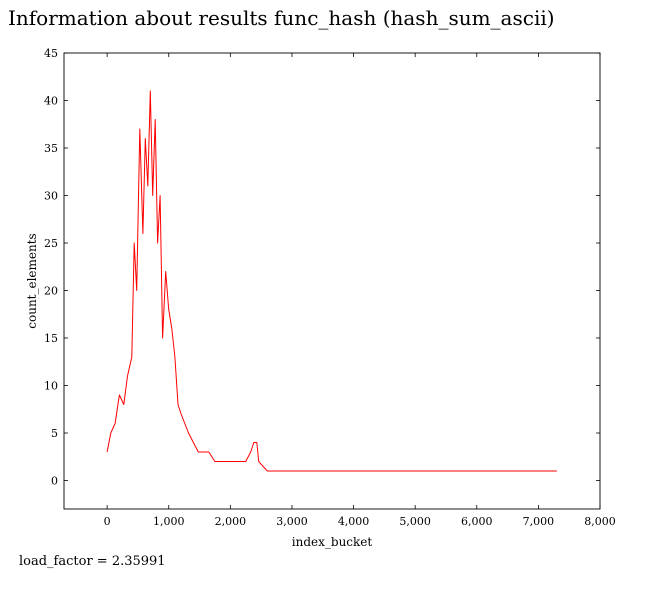  Describe the element at coordinates (51, 386) in the screenshot. I see `y-tick-label: 10` at that location.